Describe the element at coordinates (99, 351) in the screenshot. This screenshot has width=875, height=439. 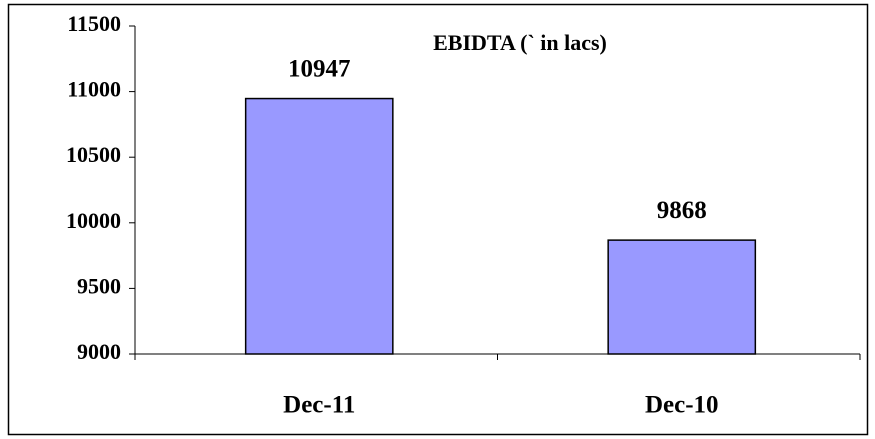
I see `y-tick-label: 9000` at that location.